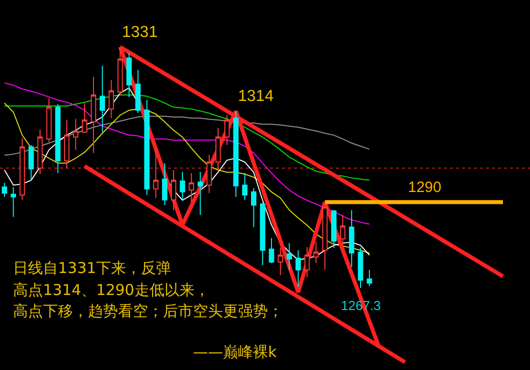 This screenshot has height=370, width=530. What do you see at coordinates (92, 268) in the screenshot?
I see `annotation: 日线自1331下来，反弹` at bounding box center [92, 268].